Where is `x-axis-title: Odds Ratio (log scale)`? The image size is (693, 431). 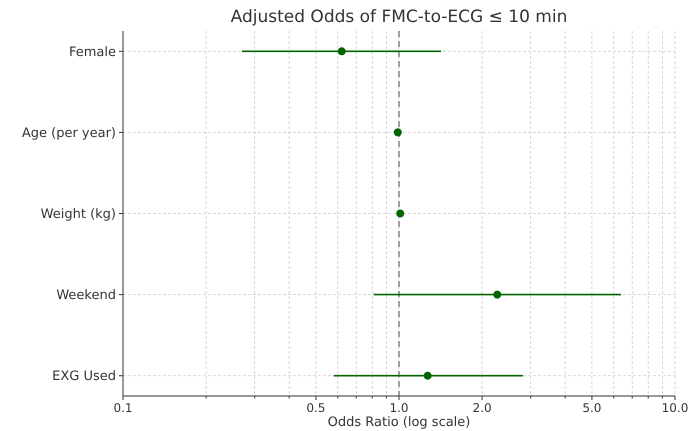 x-axis-title: Odds Ratio (log scale) is located at coordinates (399, 422).